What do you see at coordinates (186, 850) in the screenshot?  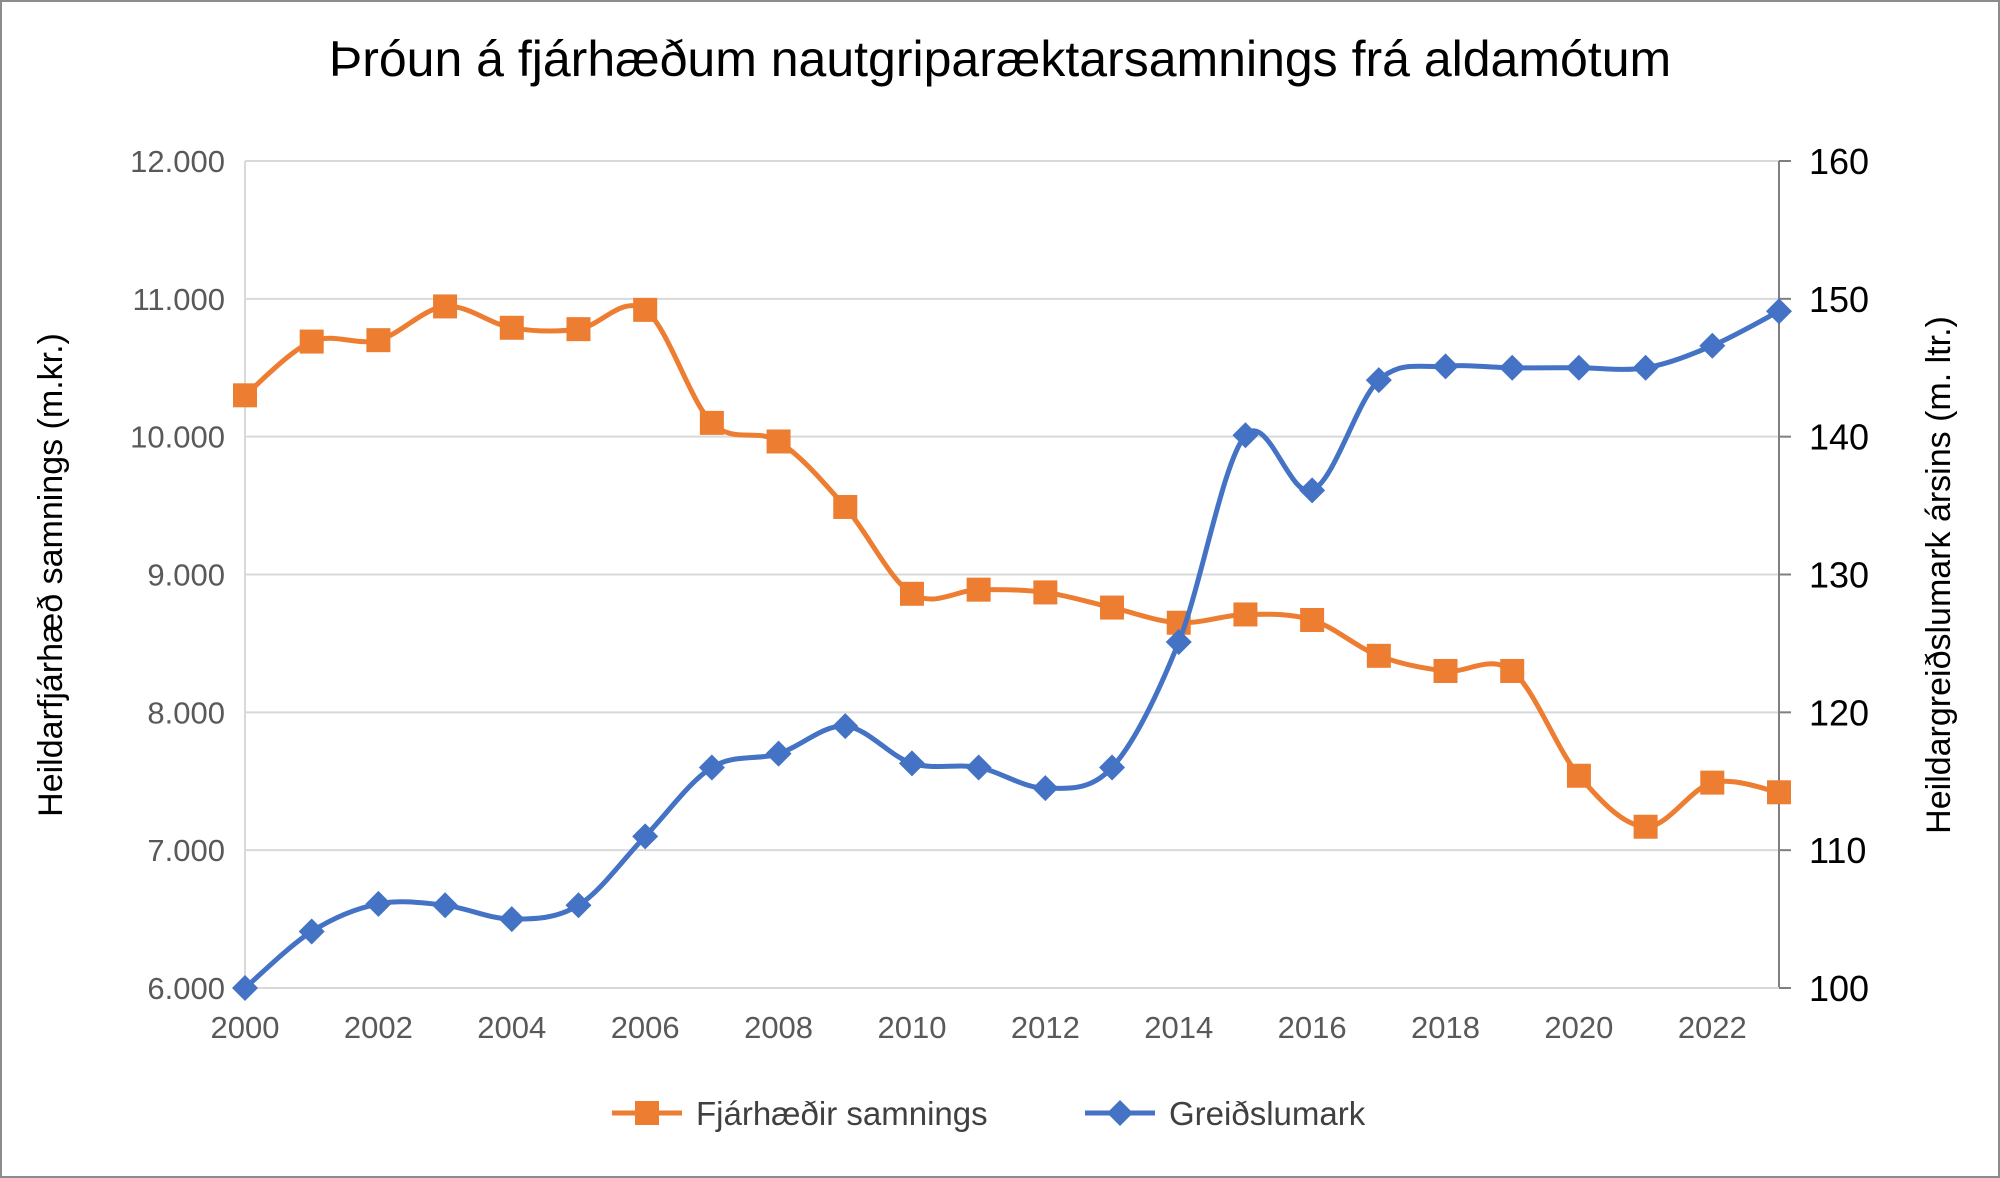 I see `left-tick-label: 7.000` at bounding box center [186, 850].